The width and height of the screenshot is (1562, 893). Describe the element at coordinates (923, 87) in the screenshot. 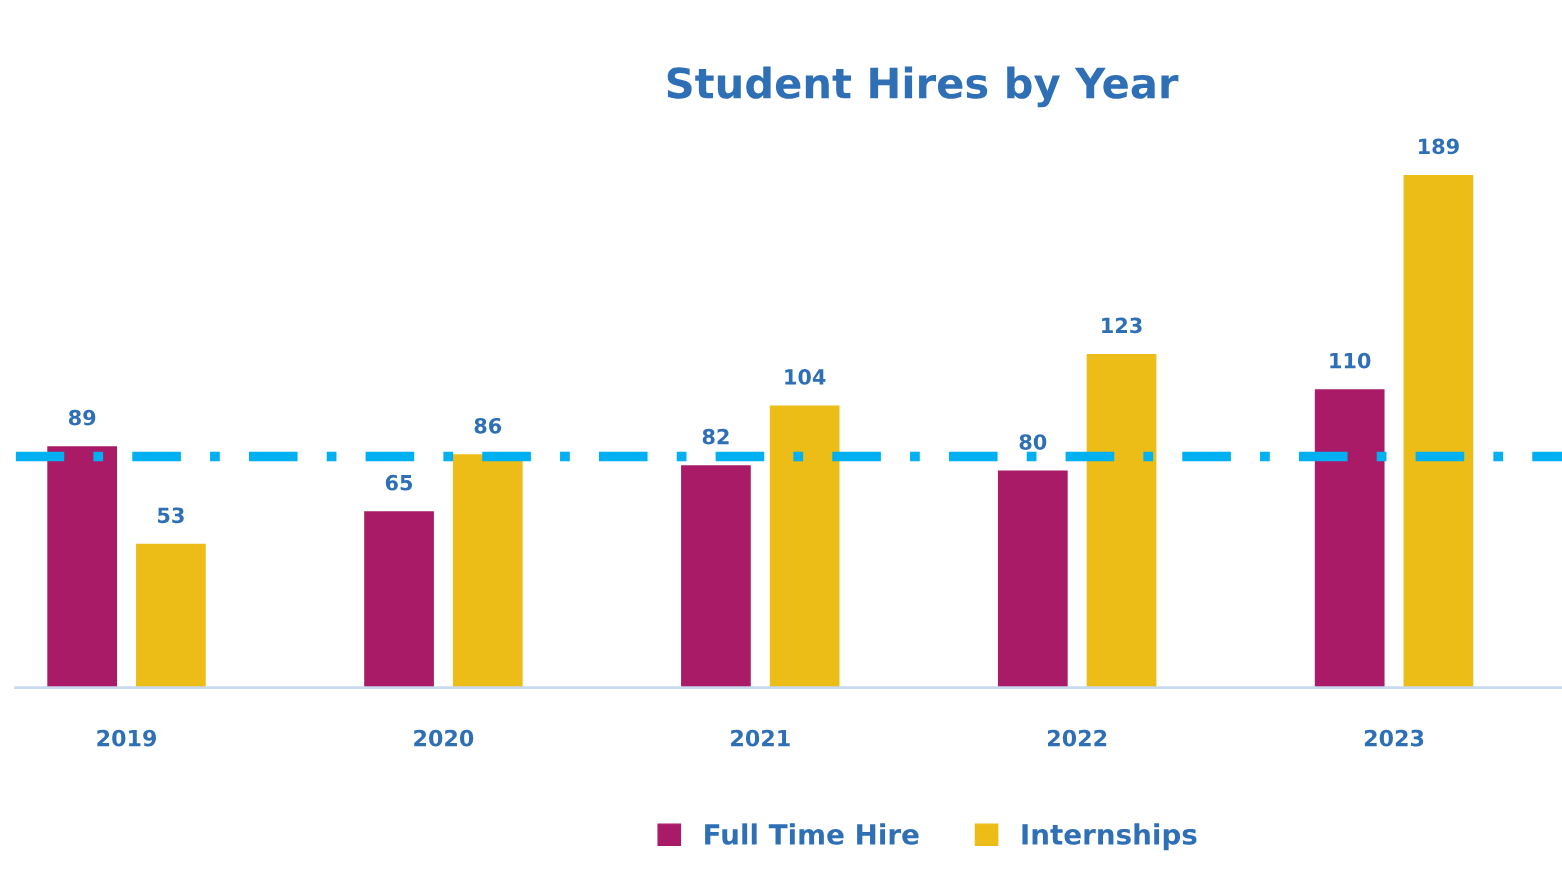

I see `chart-title: Student Hires by Year` at that location.